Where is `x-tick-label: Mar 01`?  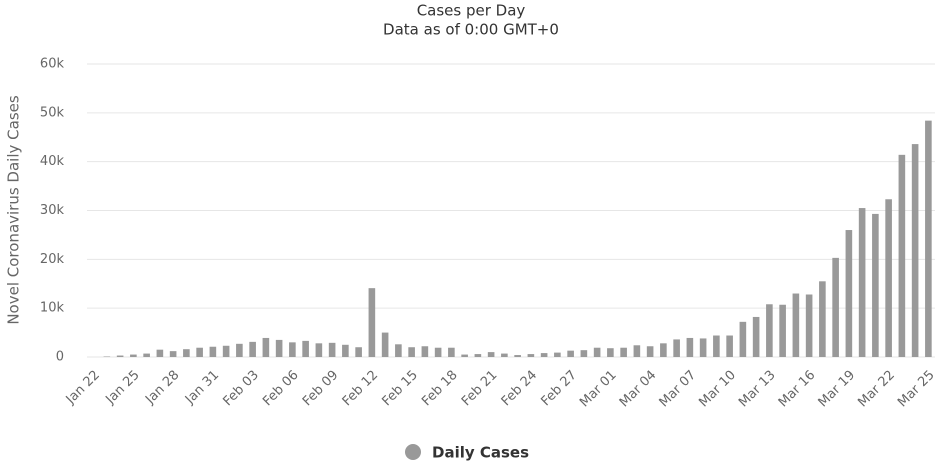
x-tick-label: Mar 01 is located at coordinates (598, 389).